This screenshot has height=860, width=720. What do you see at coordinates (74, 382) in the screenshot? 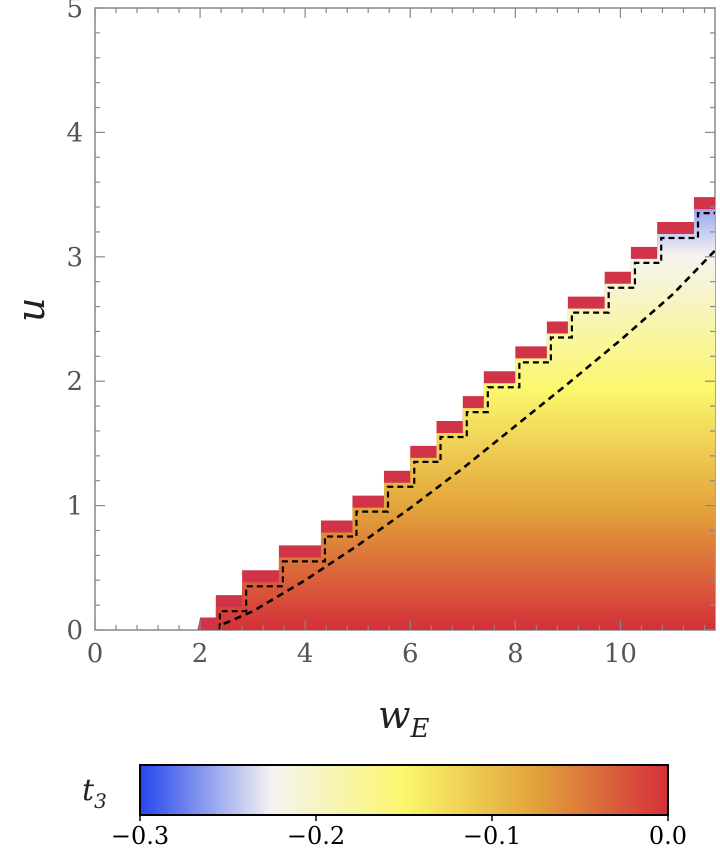
I see `y-tick-label: 2` at bounding box center [74, 382].